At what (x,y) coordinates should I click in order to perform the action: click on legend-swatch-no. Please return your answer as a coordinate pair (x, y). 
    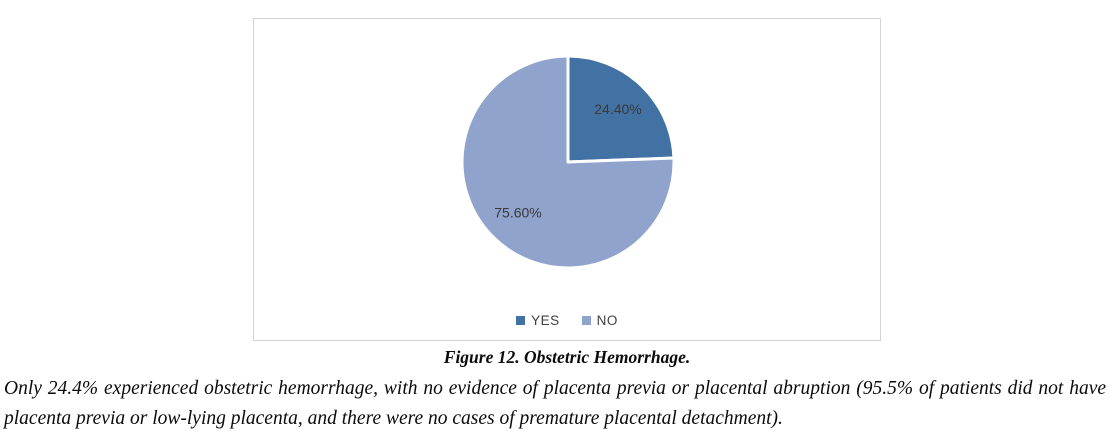
    Looking at the image, I should click on (586, 320).